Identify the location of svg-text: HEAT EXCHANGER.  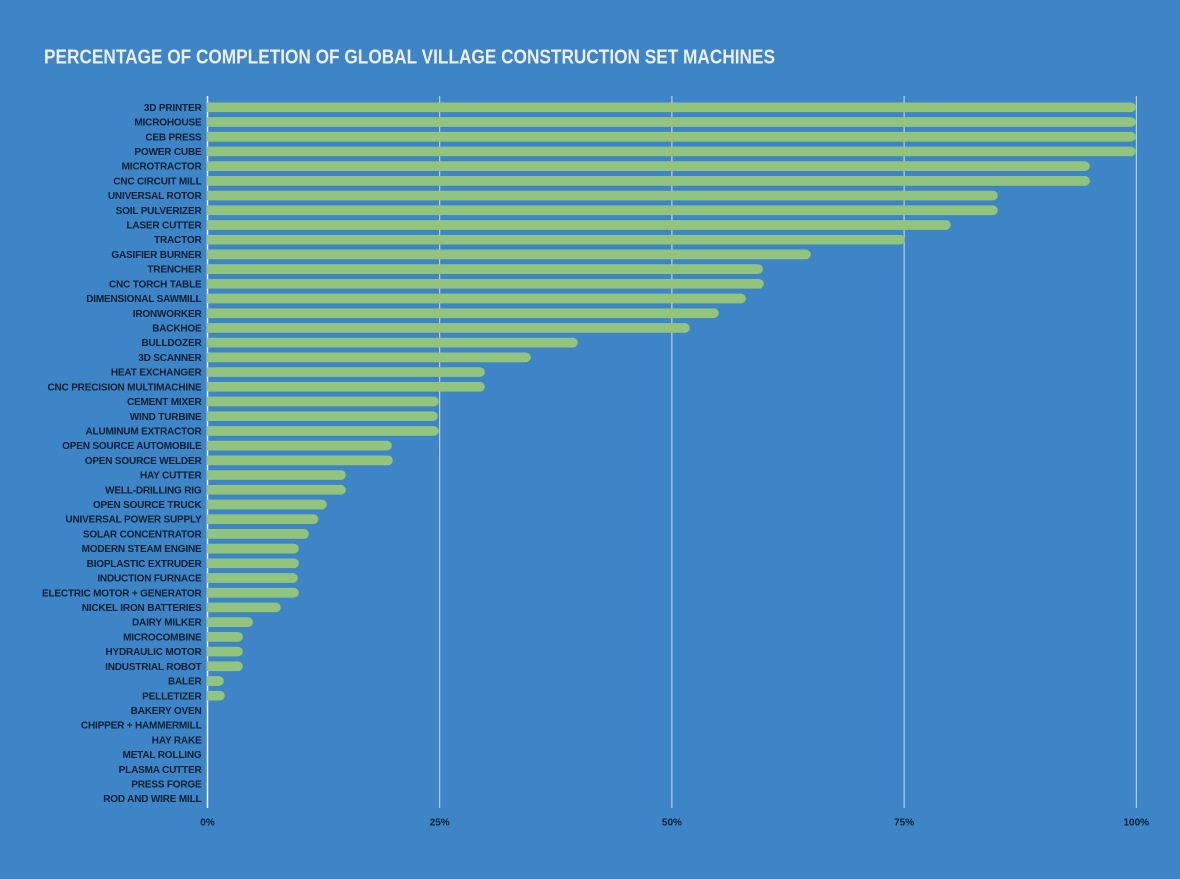
(157, 373).